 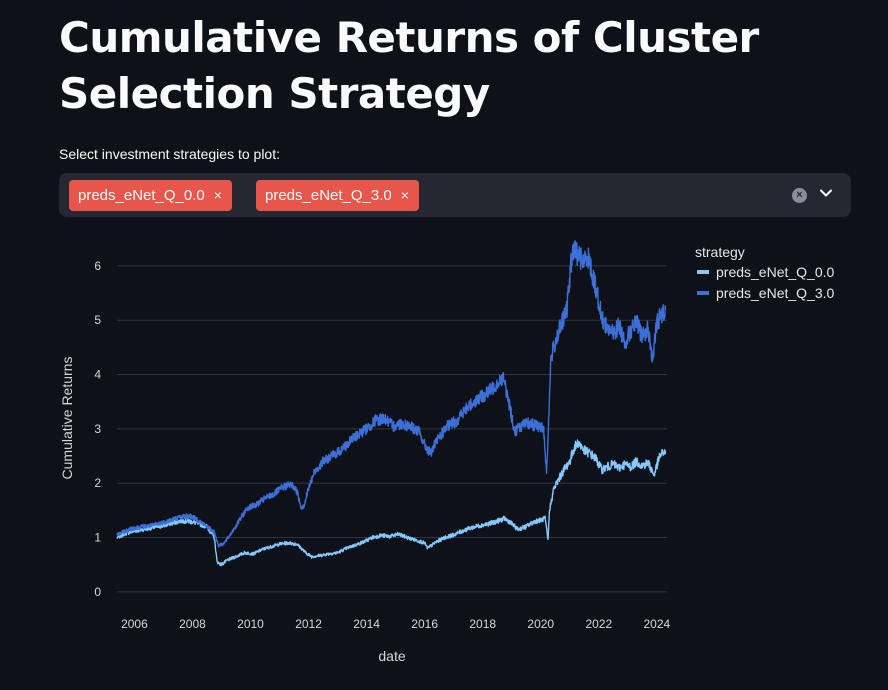 I want to click on strategy-select-label: Select investment strategies to plot:, so click(x=169, y=154).